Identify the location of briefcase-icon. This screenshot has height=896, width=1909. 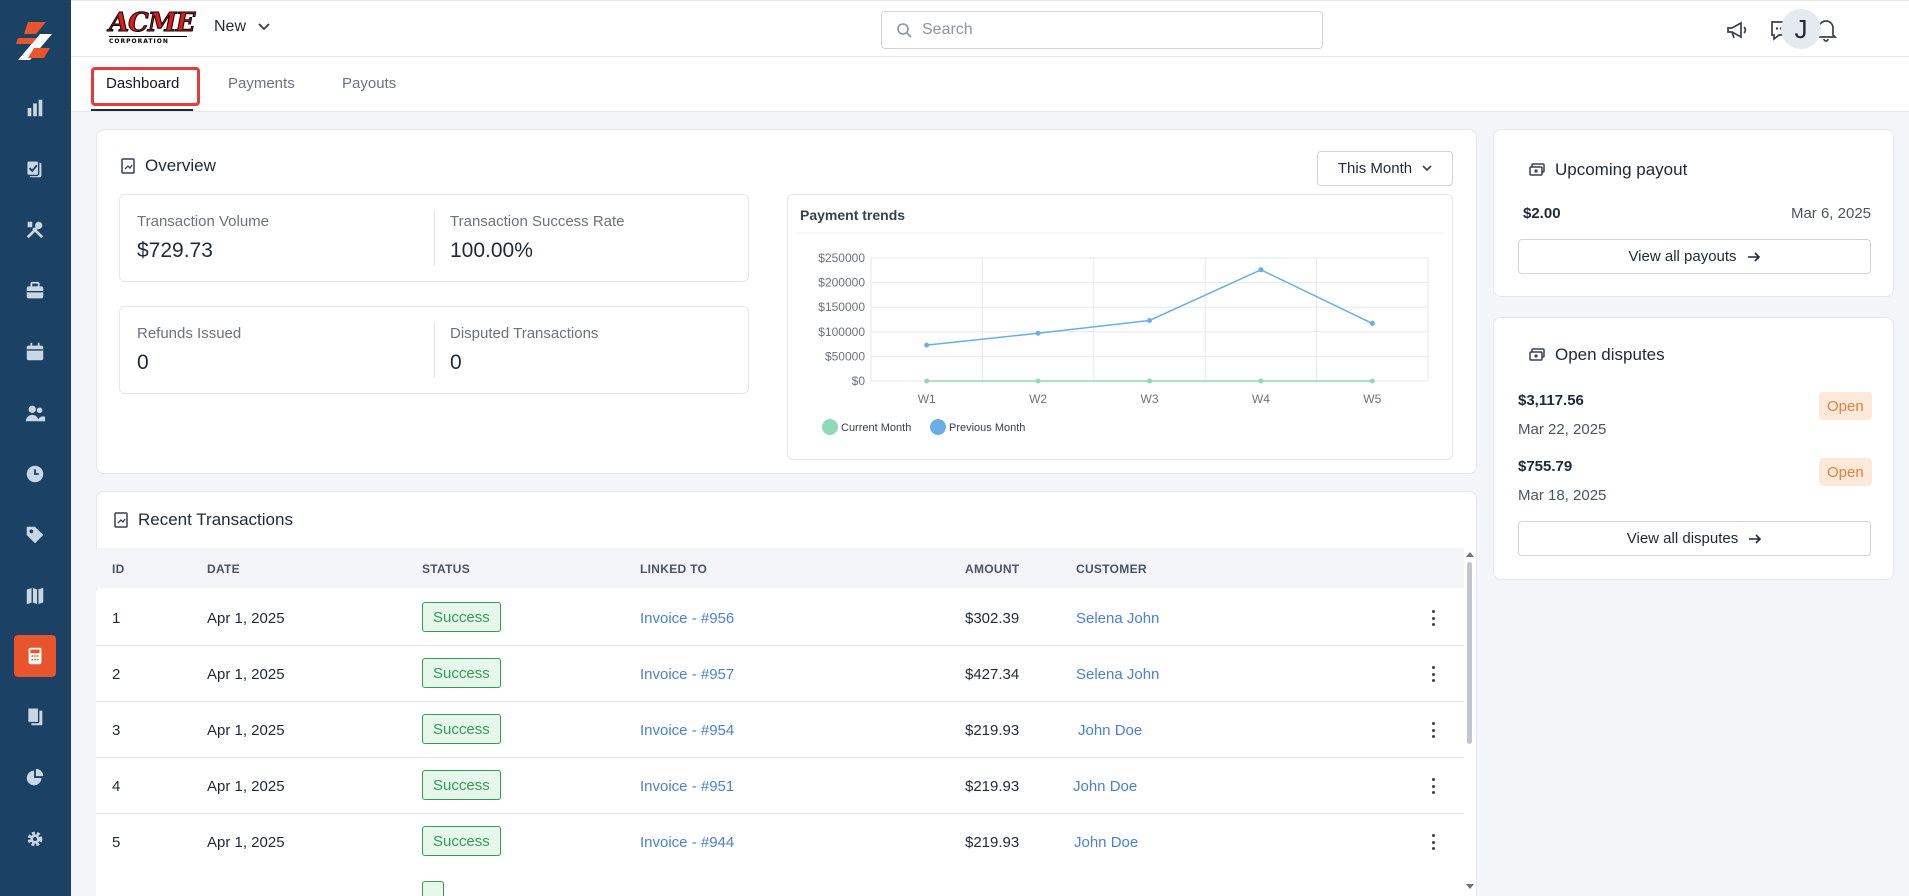
(35, 291).